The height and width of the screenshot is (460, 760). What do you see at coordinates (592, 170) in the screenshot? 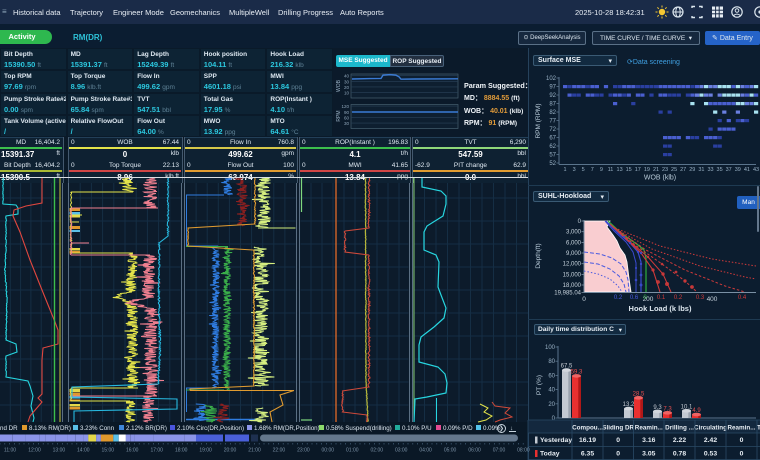
I see `svg-text: 7` at bounding box center [592, 170].